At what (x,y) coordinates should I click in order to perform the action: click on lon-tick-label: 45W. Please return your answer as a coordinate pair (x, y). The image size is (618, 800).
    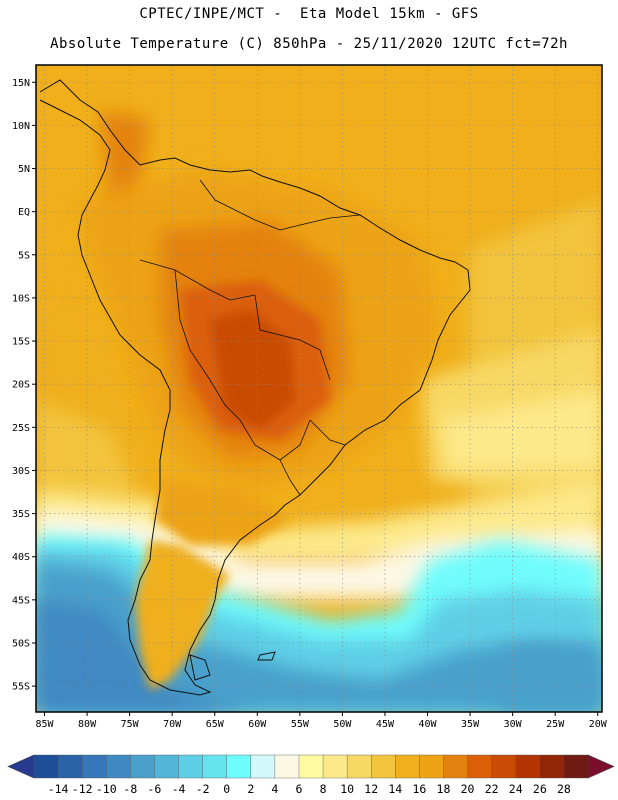
    Looking at the image, I should click on (385, 724).